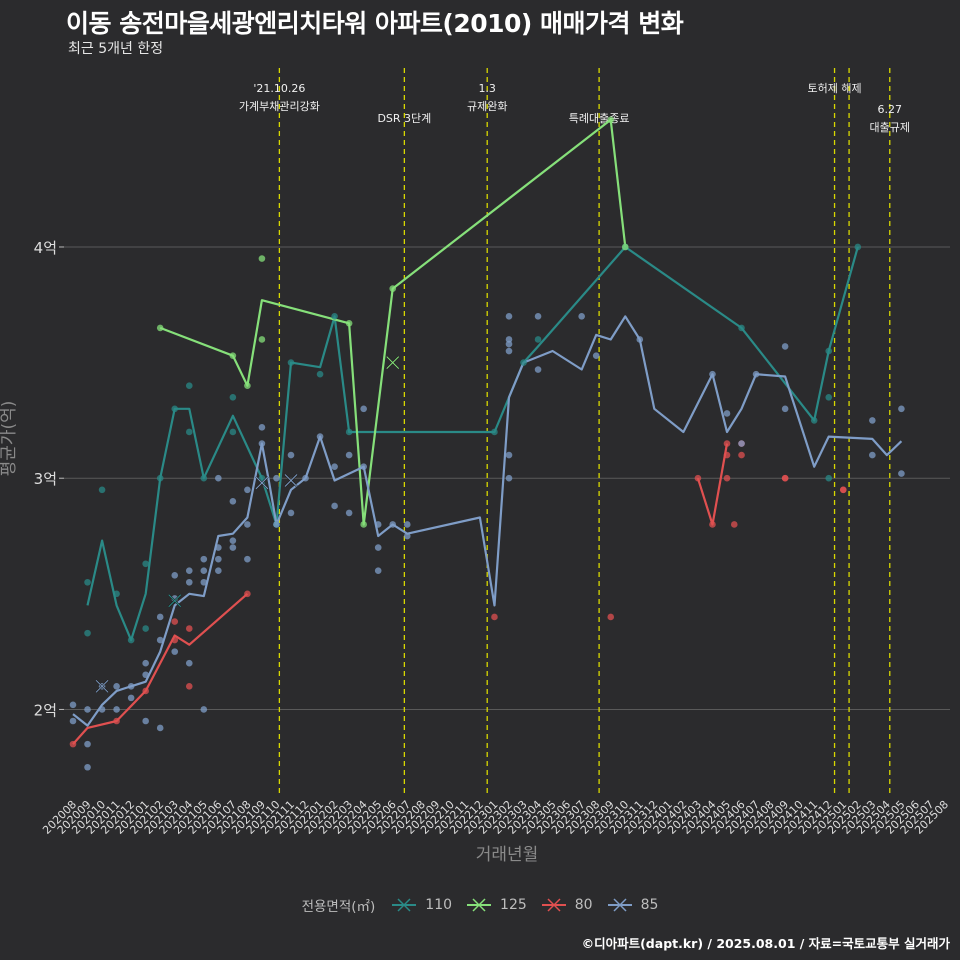  Describe the element at coordinates (649, 905) in the screenshot. I see `legend-label-85: 85` at that location.